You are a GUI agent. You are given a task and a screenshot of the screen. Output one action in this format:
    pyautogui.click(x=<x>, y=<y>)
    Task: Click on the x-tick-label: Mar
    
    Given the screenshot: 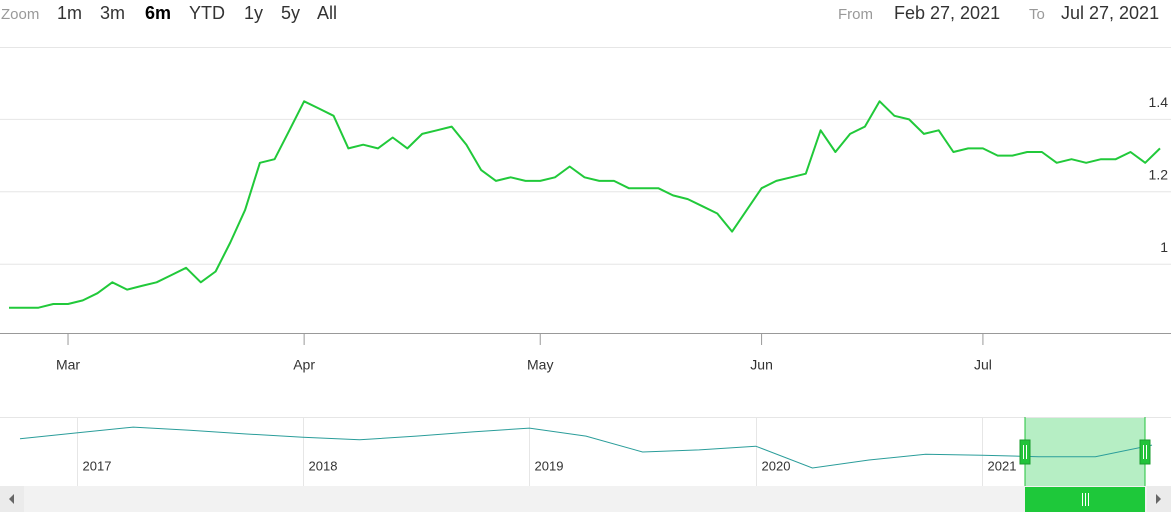 What is the action you would take?
    pyautogui.click(x=68, y=365)
    